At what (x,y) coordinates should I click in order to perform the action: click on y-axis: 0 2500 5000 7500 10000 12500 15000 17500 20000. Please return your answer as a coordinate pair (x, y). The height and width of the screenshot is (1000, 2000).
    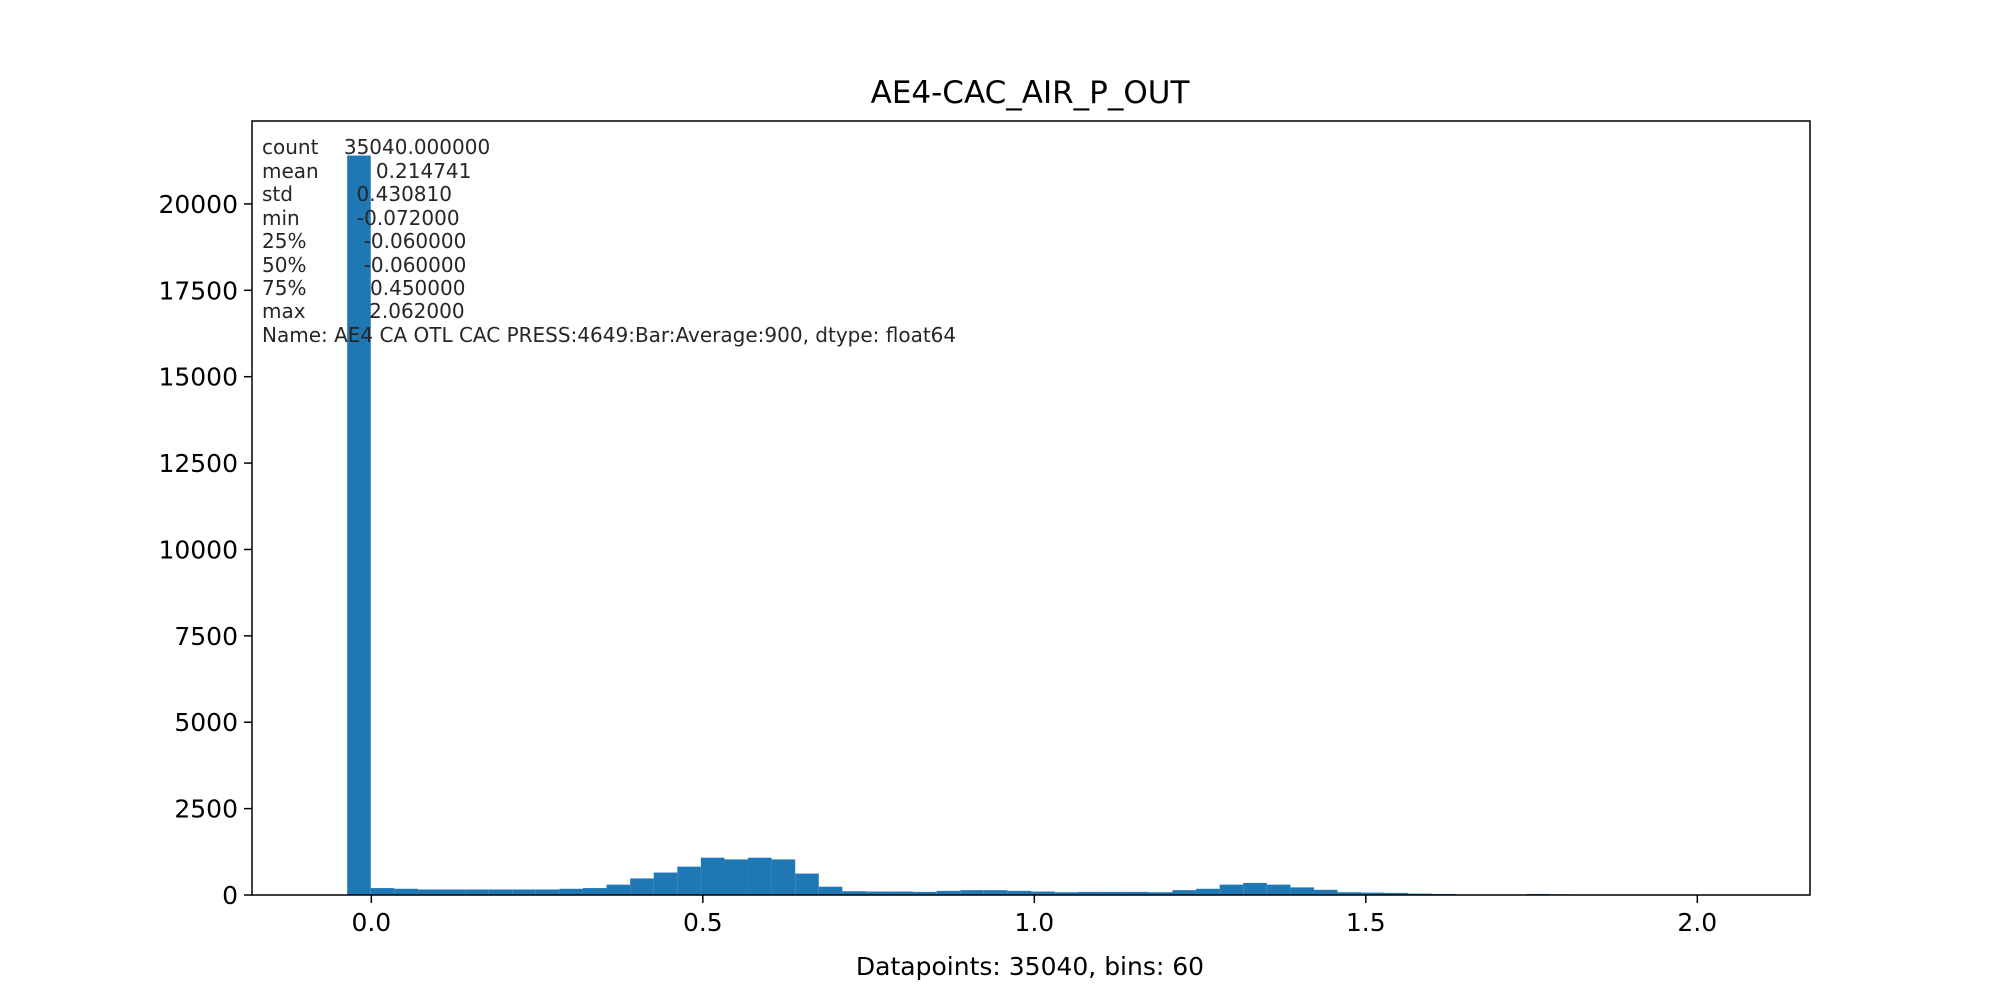
    Looking at the image, I should click on (205, 550).